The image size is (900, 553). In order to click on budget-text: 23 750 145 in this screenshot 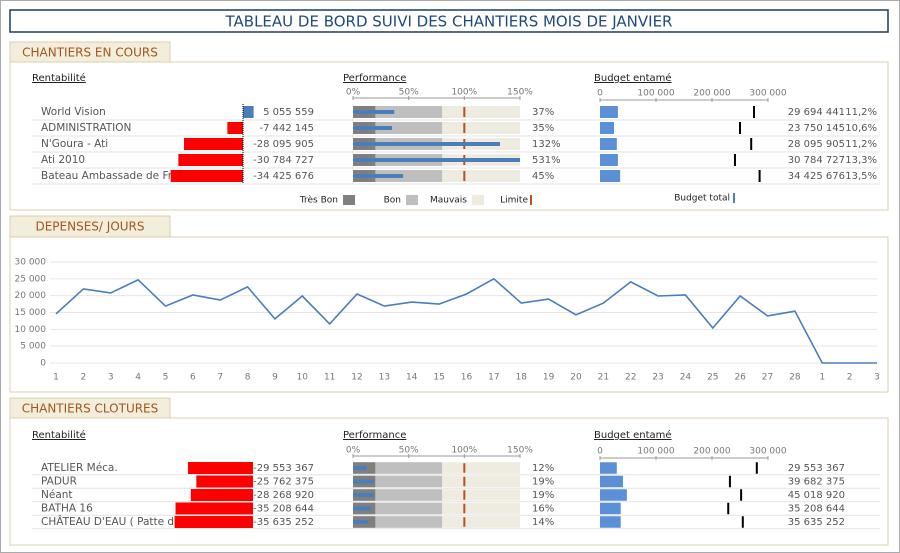, I will do `click(816, 128)`.